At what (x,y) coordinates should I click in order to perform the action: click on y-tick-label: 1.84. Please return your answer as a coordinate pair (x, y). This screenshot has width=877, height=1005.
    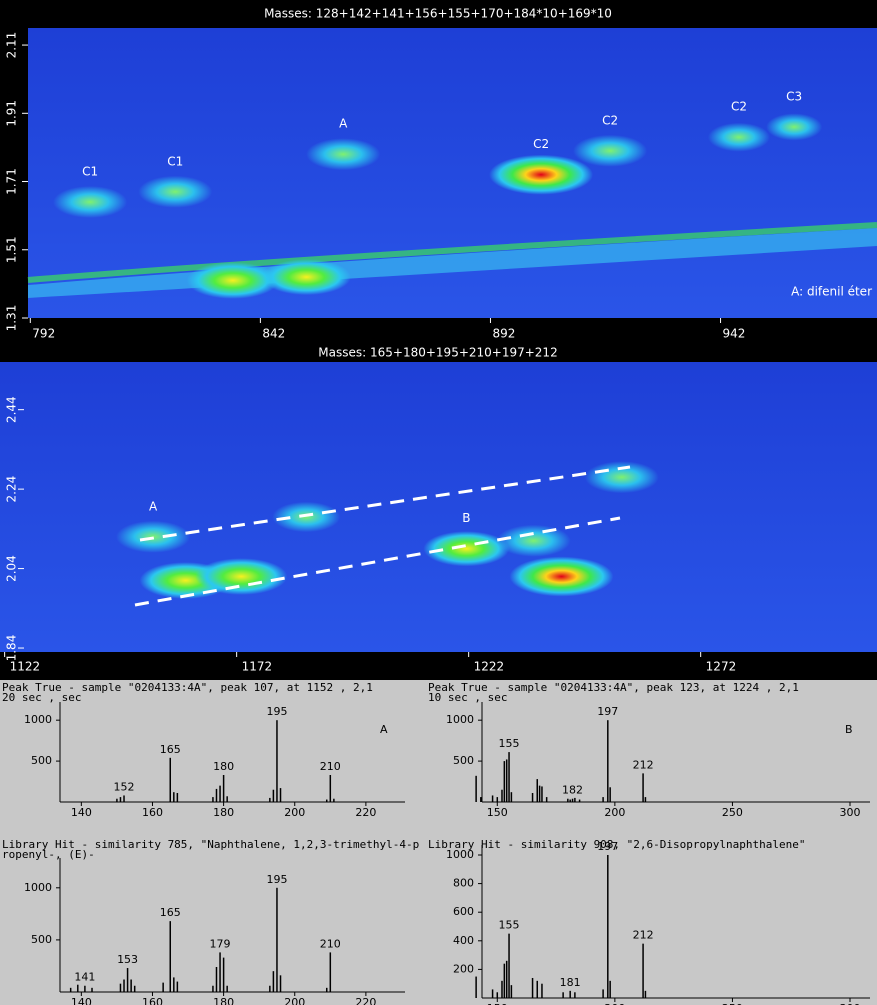
    Looking at the image, I should click on (12, 648).